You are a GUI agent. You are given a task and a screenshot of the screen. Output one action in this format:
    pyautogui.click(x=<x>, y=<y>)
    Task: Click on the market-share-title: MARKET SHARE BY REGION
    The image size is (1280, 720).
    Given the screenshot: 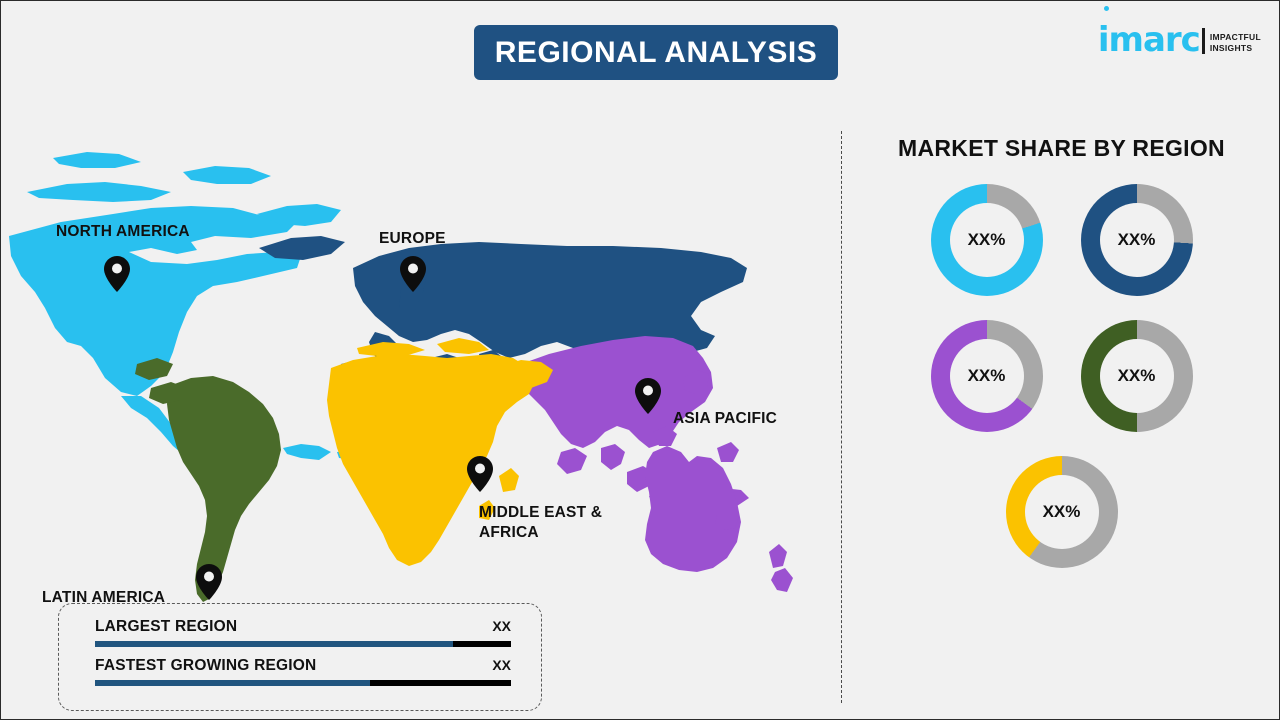 What is the action you would take?
    pyautogui.click(x=1061, y=148)
    